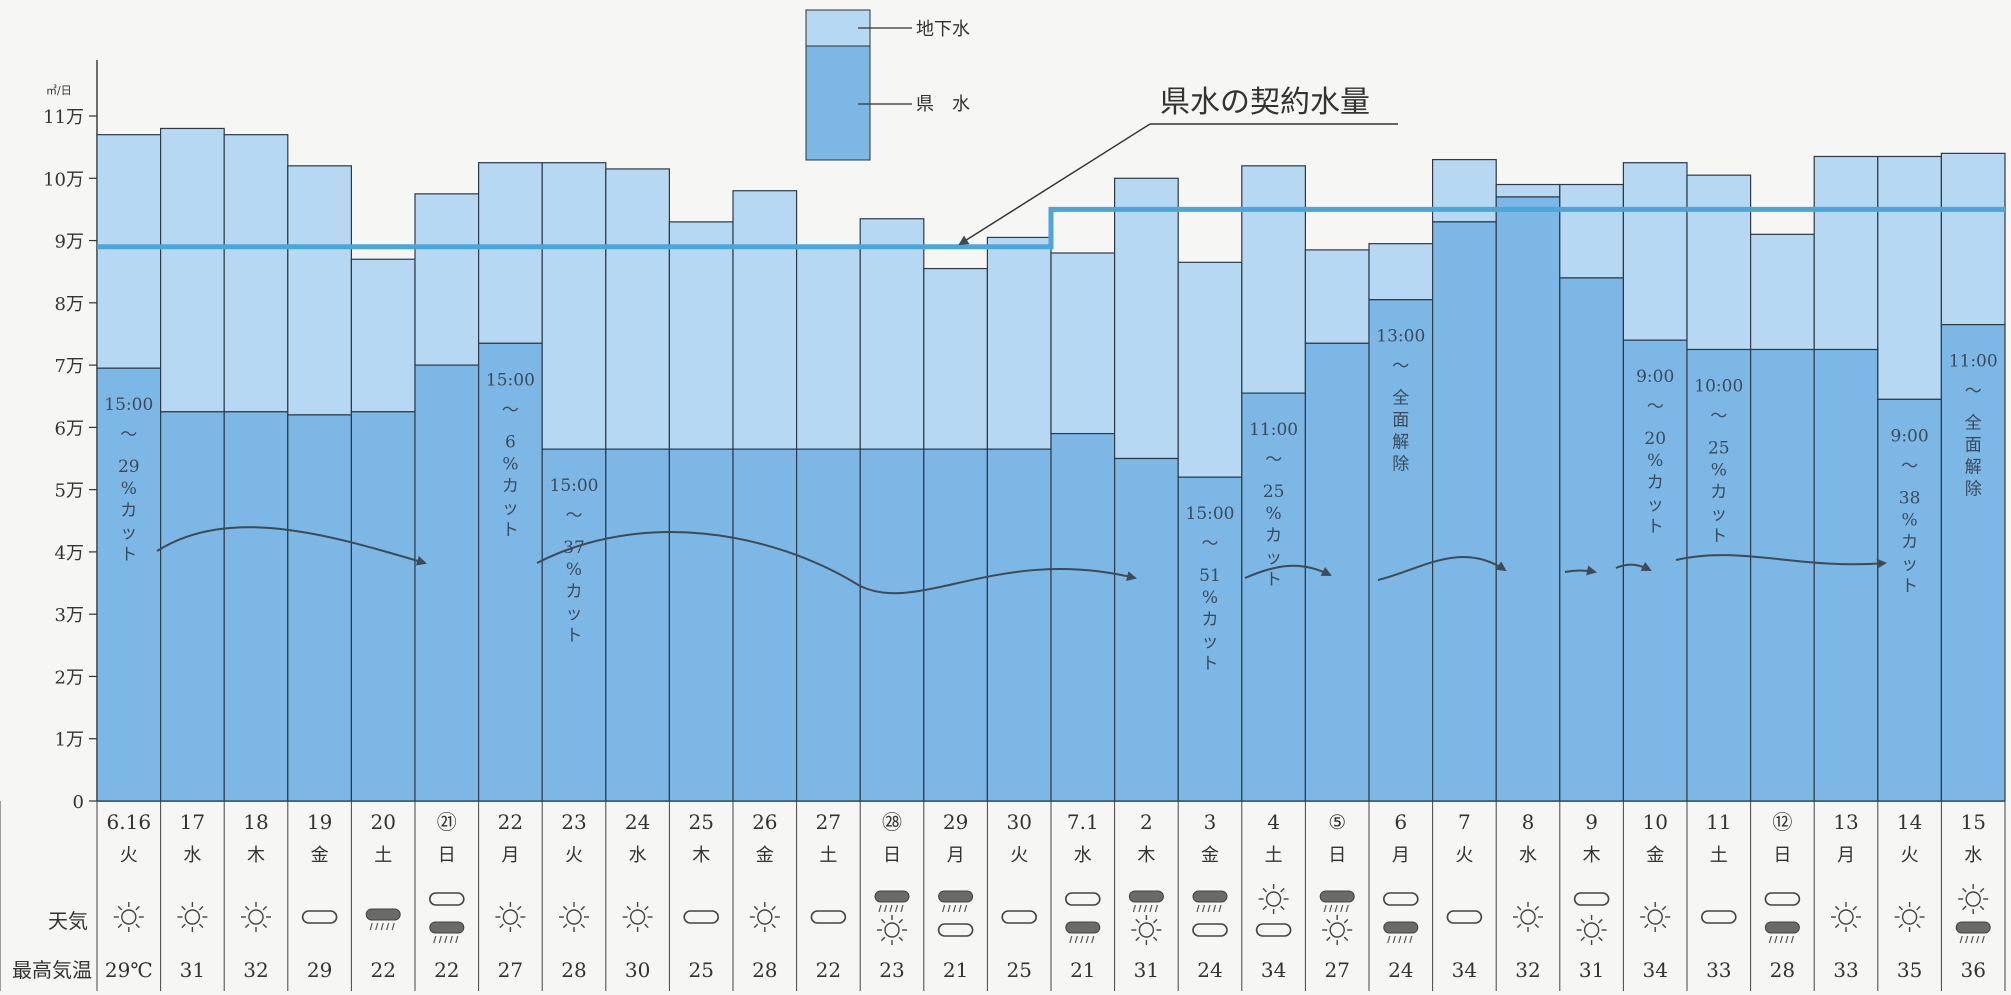  What do you see at coordinates (447, 855) in the screenshot?
I see `day-of-week-label: 日` at bounding box center [447, 855].